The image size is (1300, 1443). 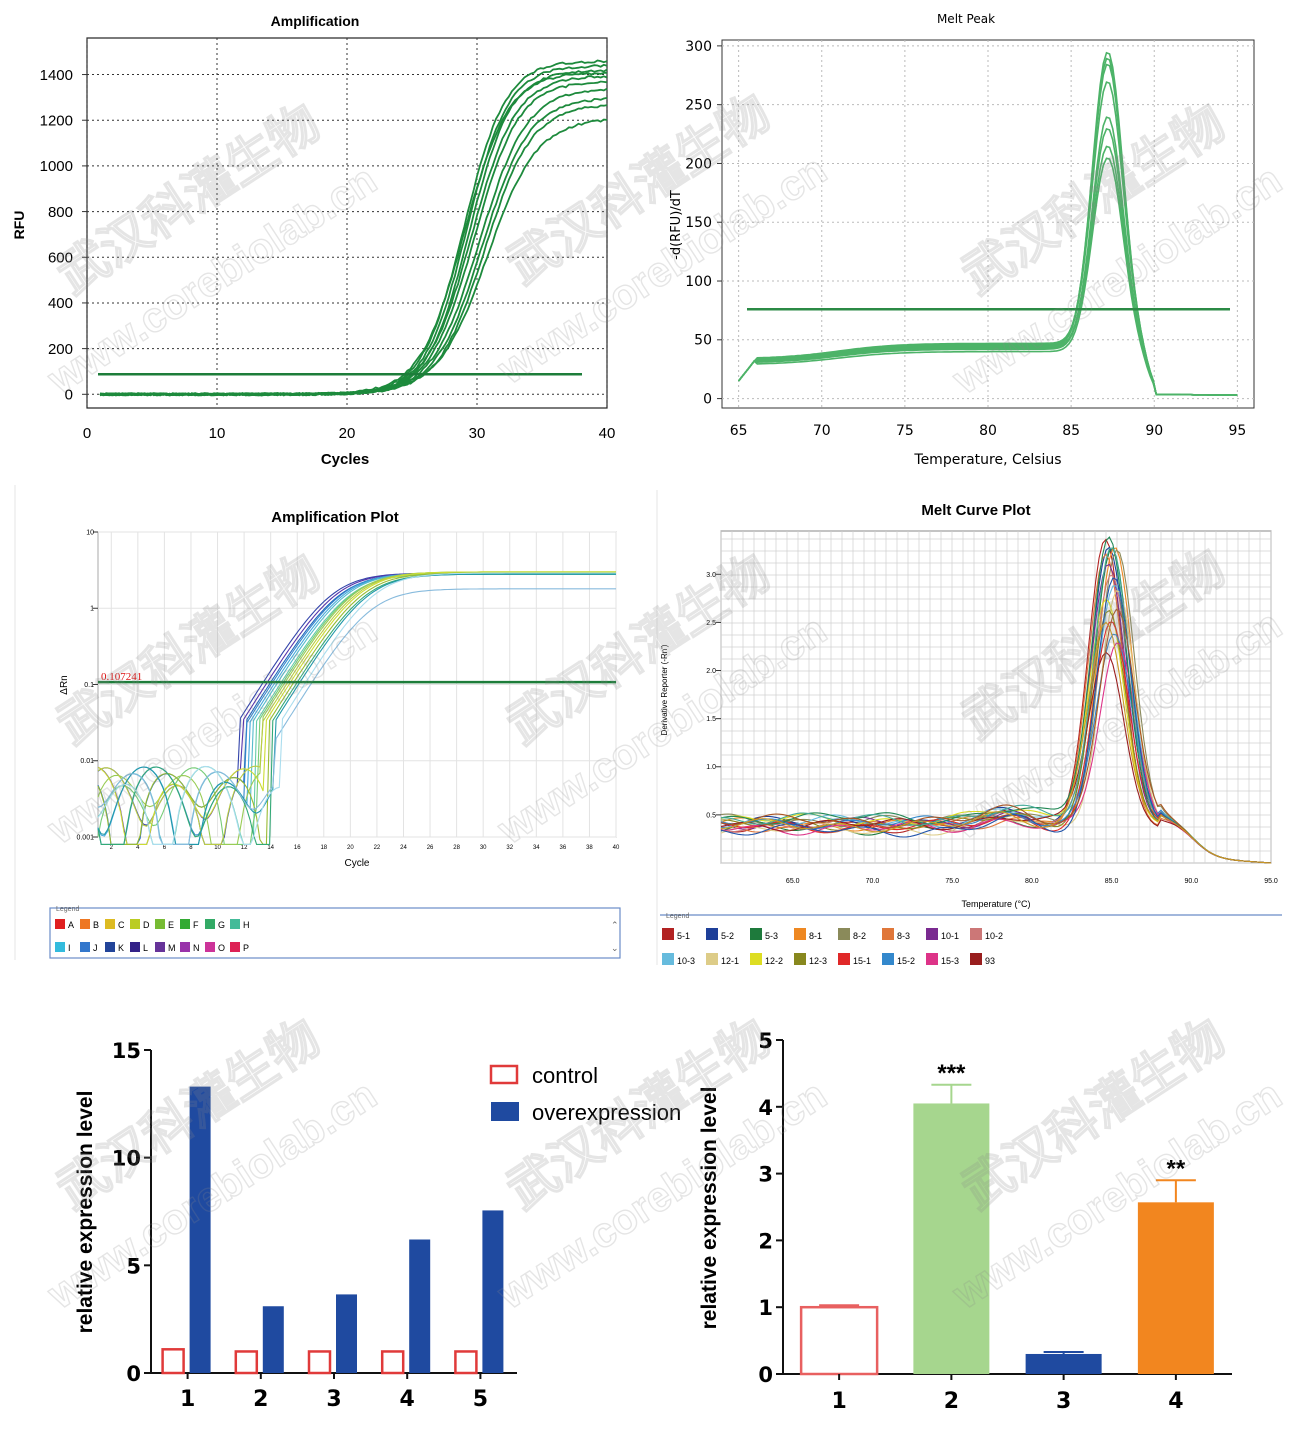 I want to click on y-axis-label: RFU, so click(x=19, y=225).